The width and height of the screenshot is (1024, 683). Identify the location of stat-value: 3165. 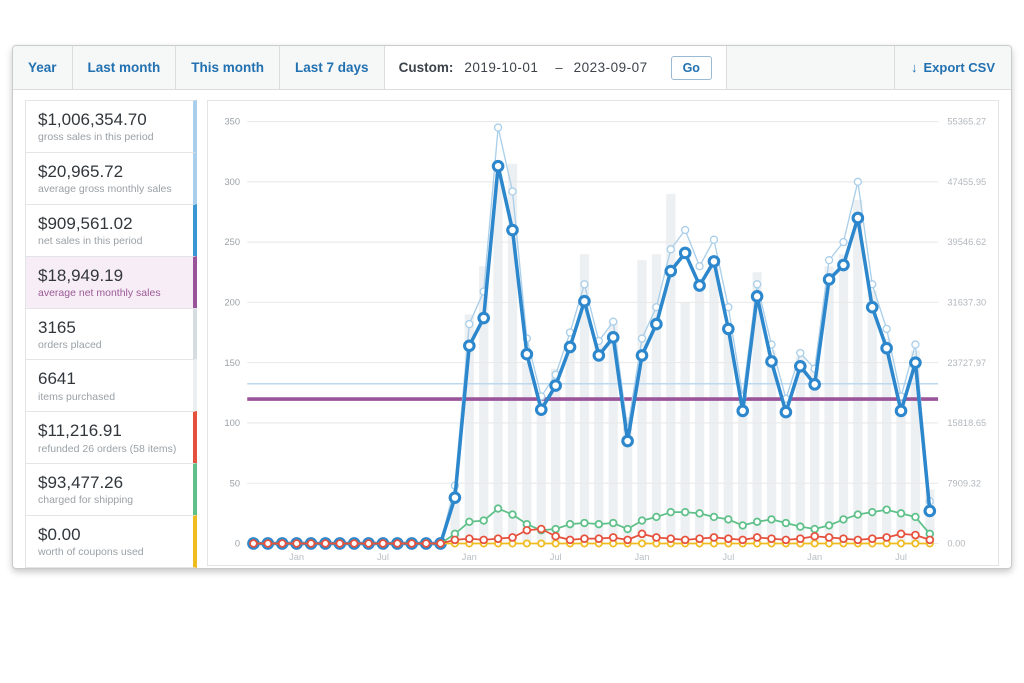
(57, 327).